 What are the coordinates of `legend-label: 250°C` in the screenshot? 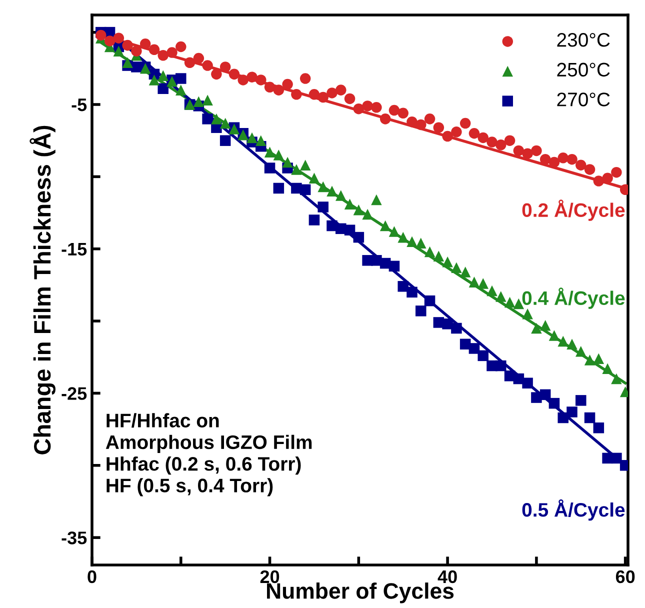 It's located at (583, 69).